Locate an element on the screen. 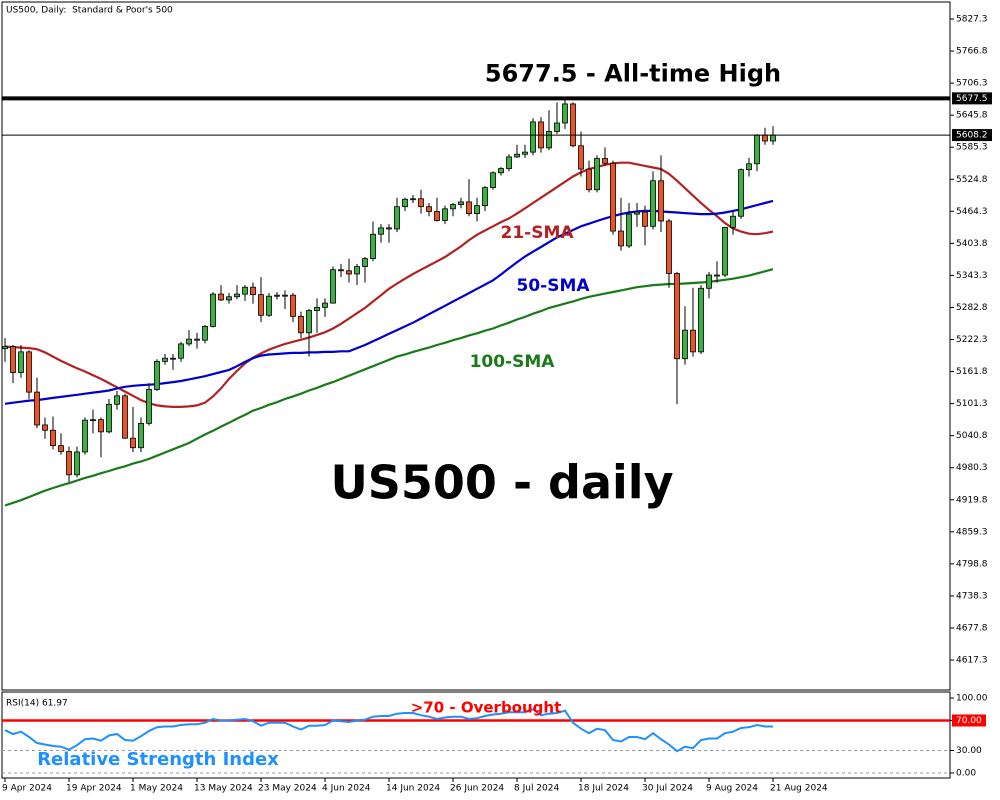  y-tick-label: 70.00 is located at coordinates (969, 721).